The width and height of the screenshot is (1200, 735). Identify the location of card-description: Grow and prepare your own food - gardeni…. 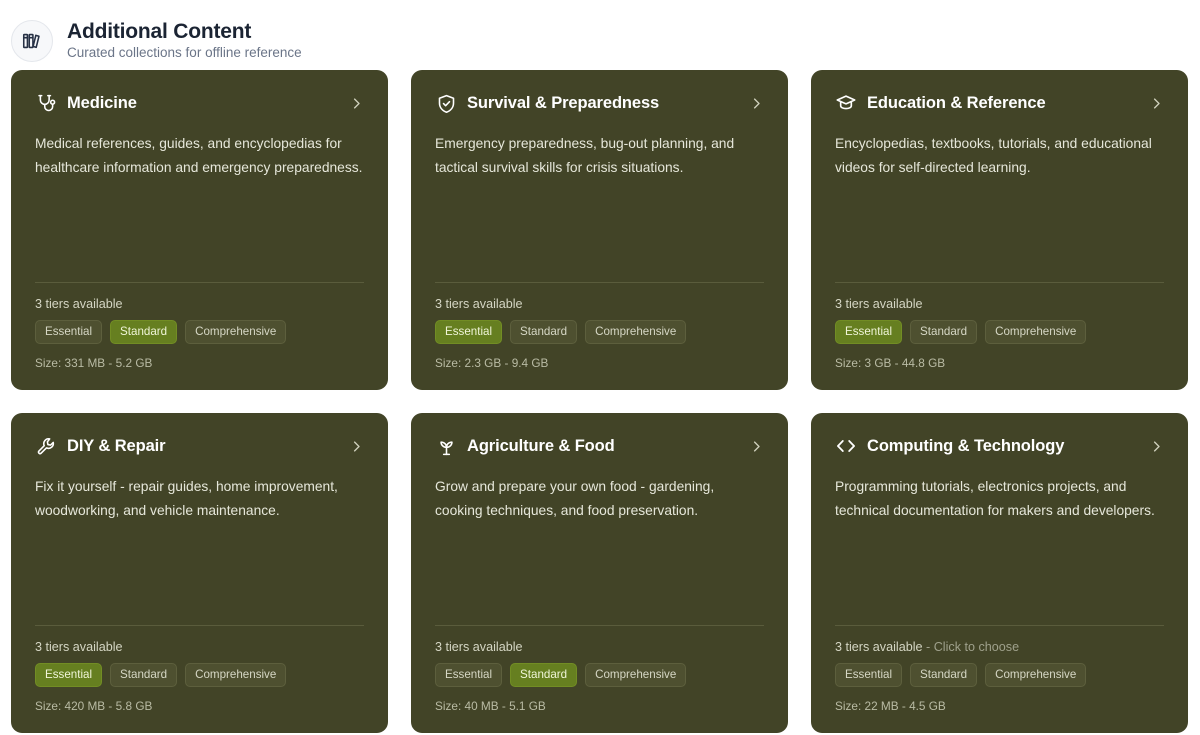
(575, 498).